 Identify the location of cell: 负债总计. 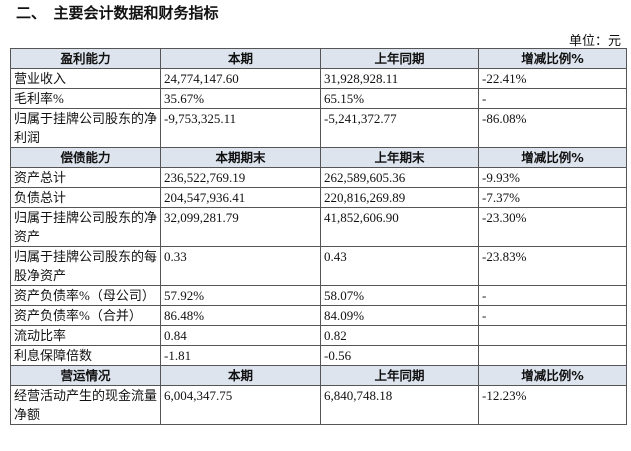
(85, 197).